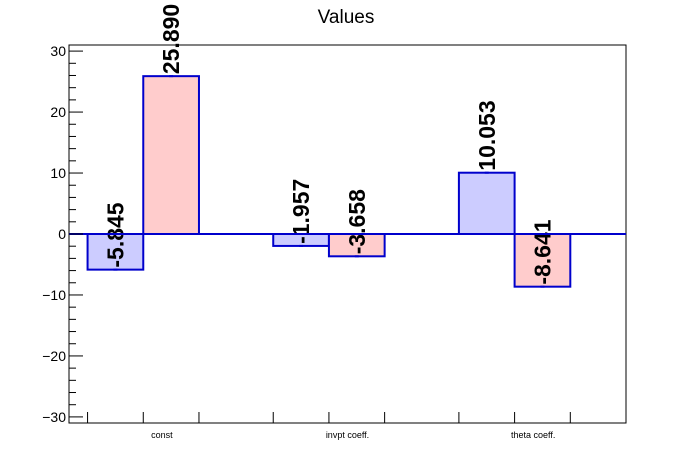  What do you see at coordinates (58, 51) in the screenshot?
I see `y-tick-label: 30` at bounding box center [58, 51].